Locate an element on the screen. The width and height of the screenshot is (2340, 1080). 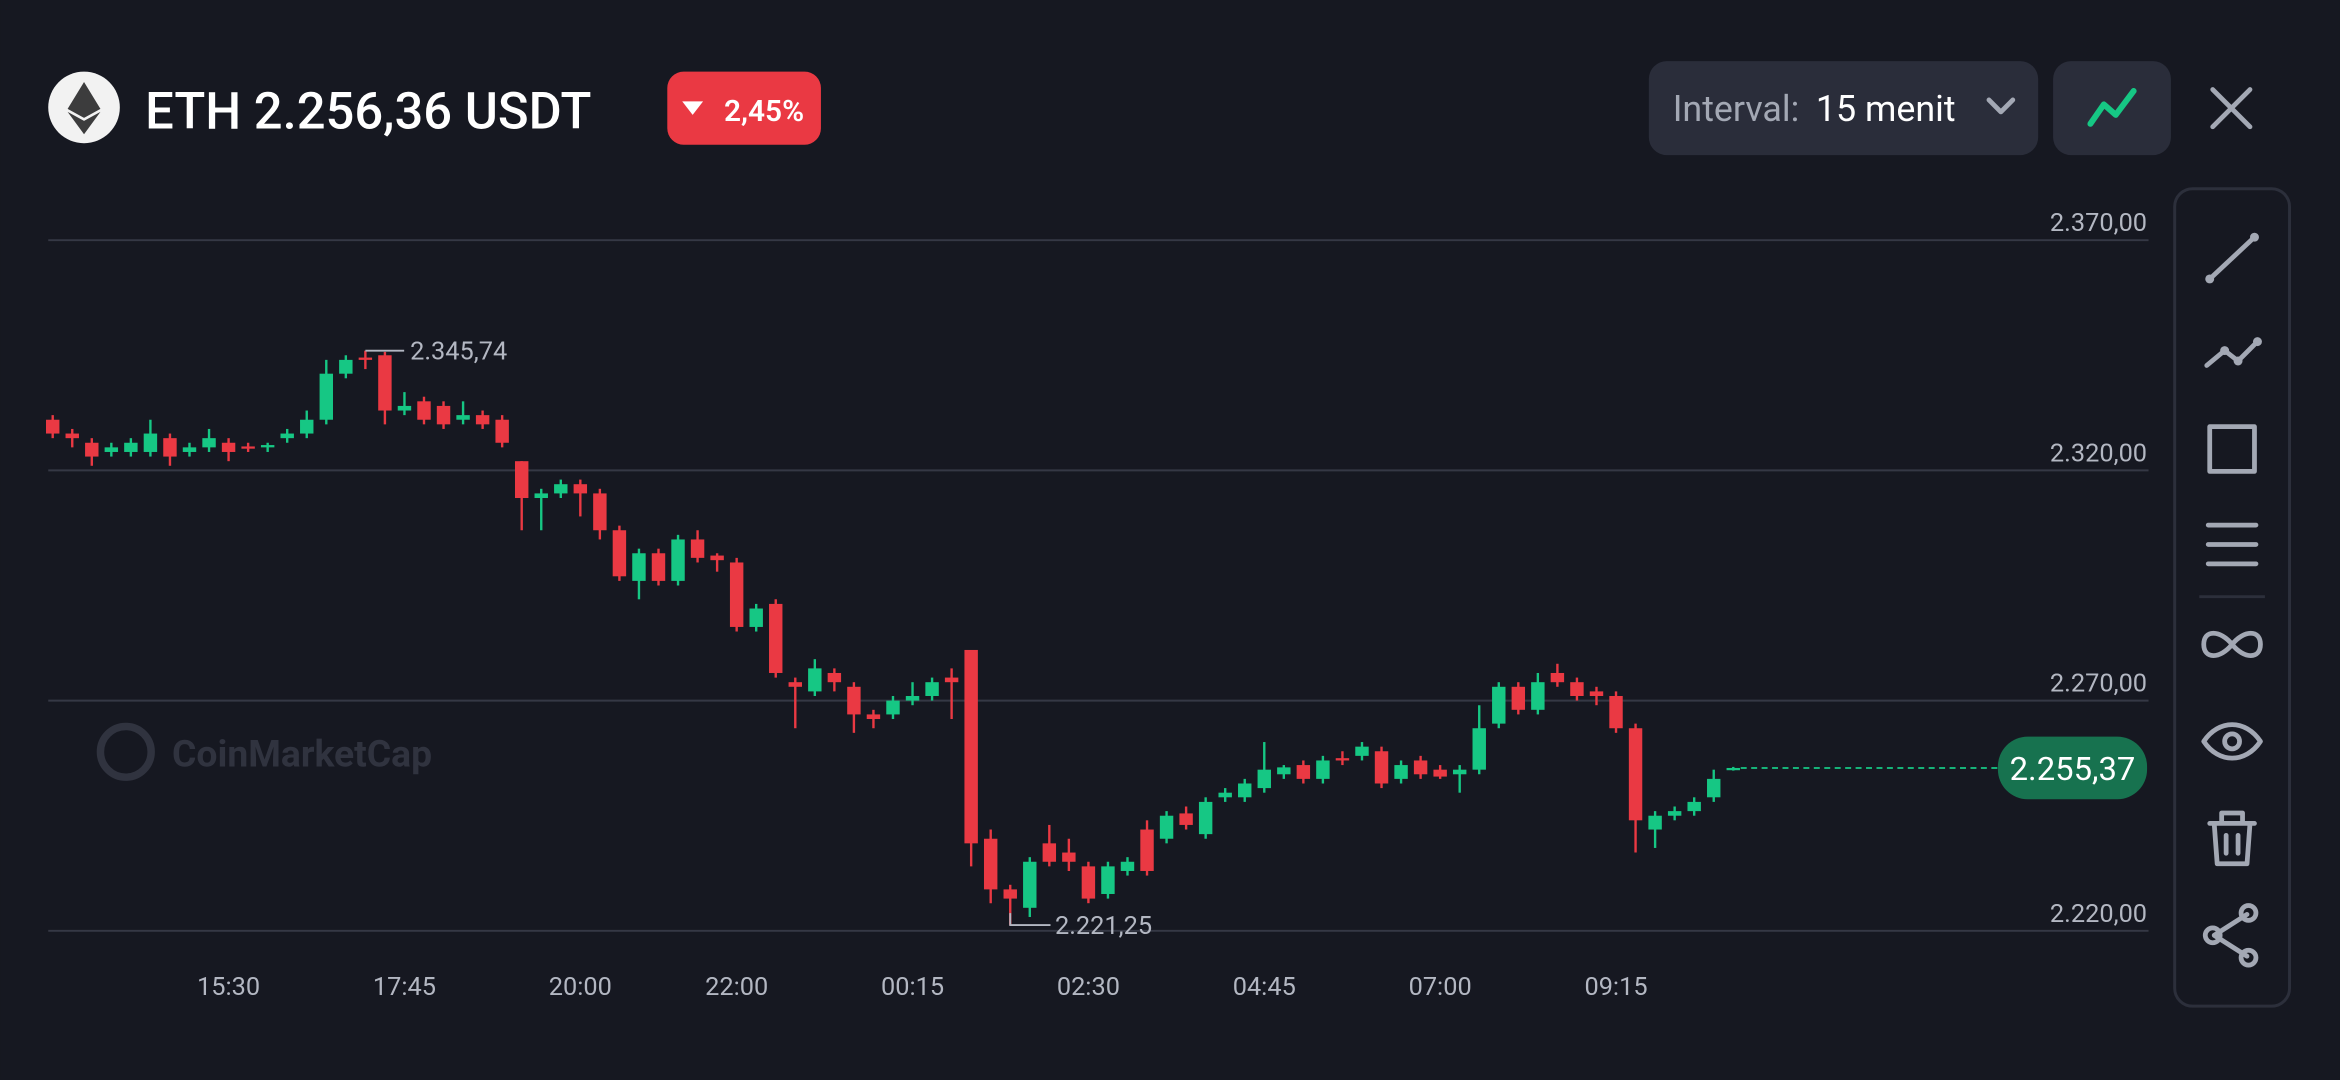
share-tool is located at coordinates (2230, 935).